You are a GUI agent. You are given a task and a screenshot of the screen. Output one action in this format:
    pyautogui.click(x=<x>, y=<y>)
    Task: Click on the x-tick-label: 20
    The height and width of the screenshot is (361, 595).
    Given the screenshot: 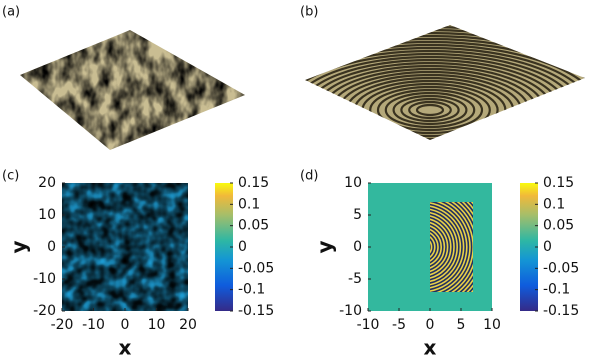 What is the action you would take?
    pyautogui.click(x=188, y=325)
    